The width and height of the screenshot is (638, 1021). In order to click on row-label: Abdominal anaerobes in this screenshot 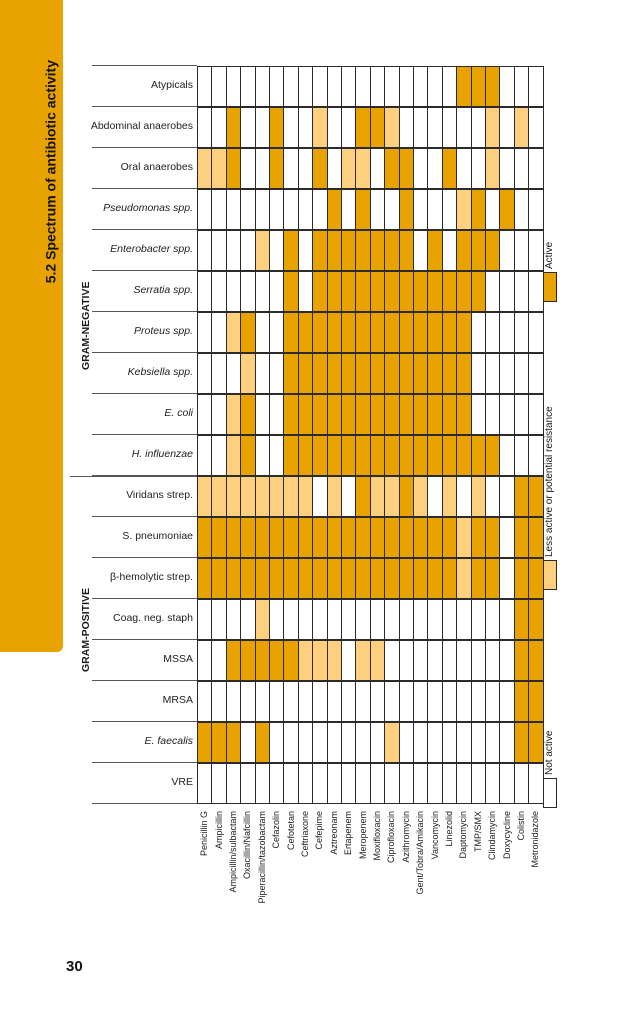, I will do `click(141, 126)`.